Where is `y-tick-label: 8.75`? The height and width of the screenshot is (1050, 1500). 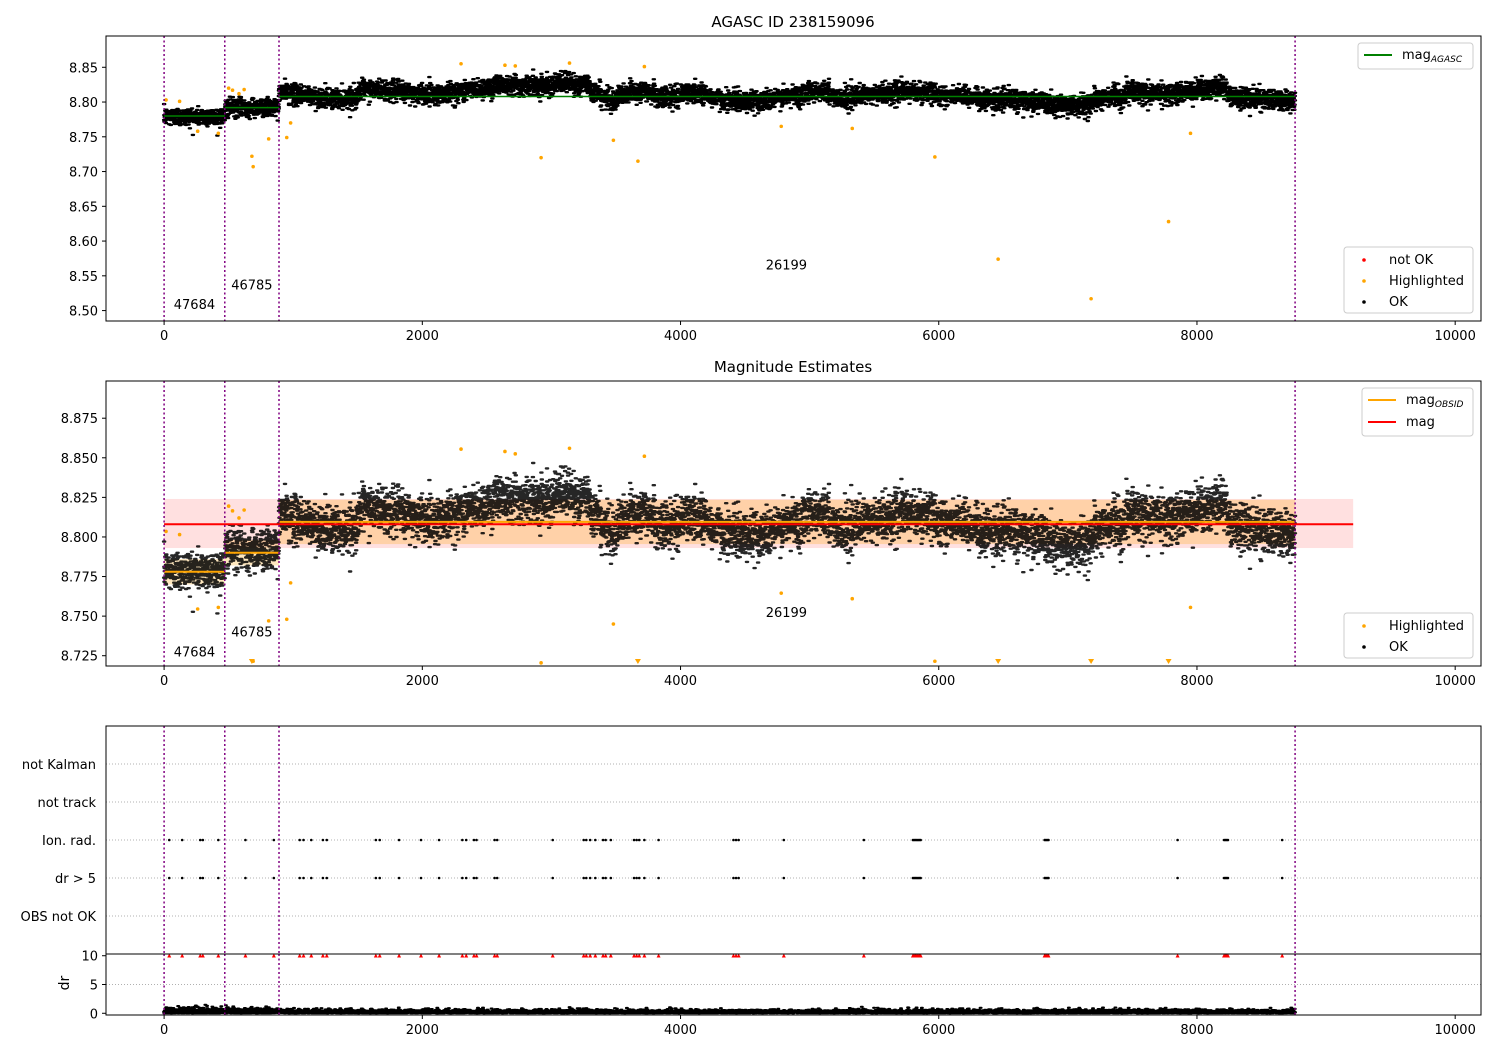 y-tick-label: 8.75 is located at coordinates (83, 138).